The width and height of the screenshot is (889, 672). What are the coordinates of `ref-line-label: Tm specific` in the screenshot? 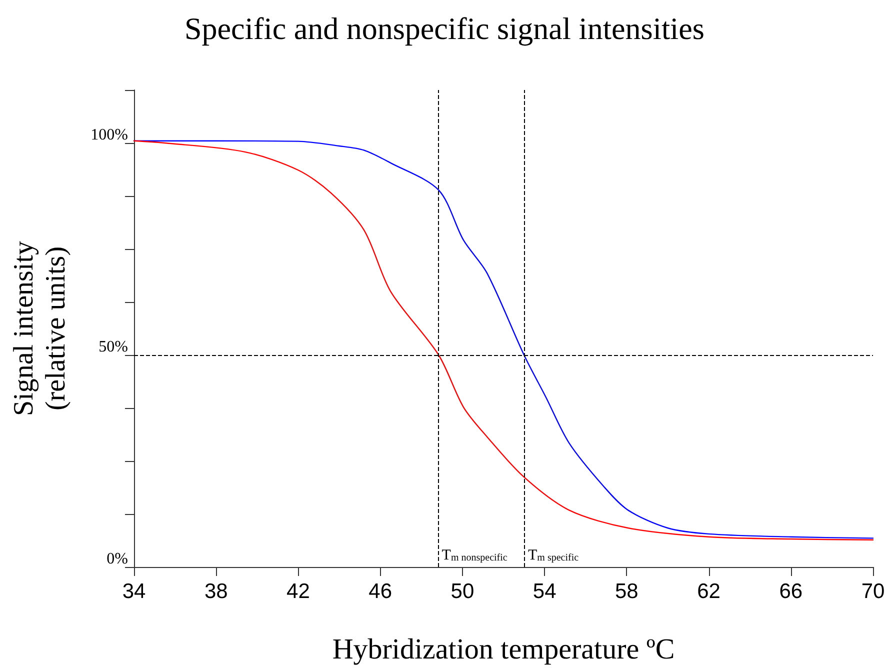 It's located at (554, 556).